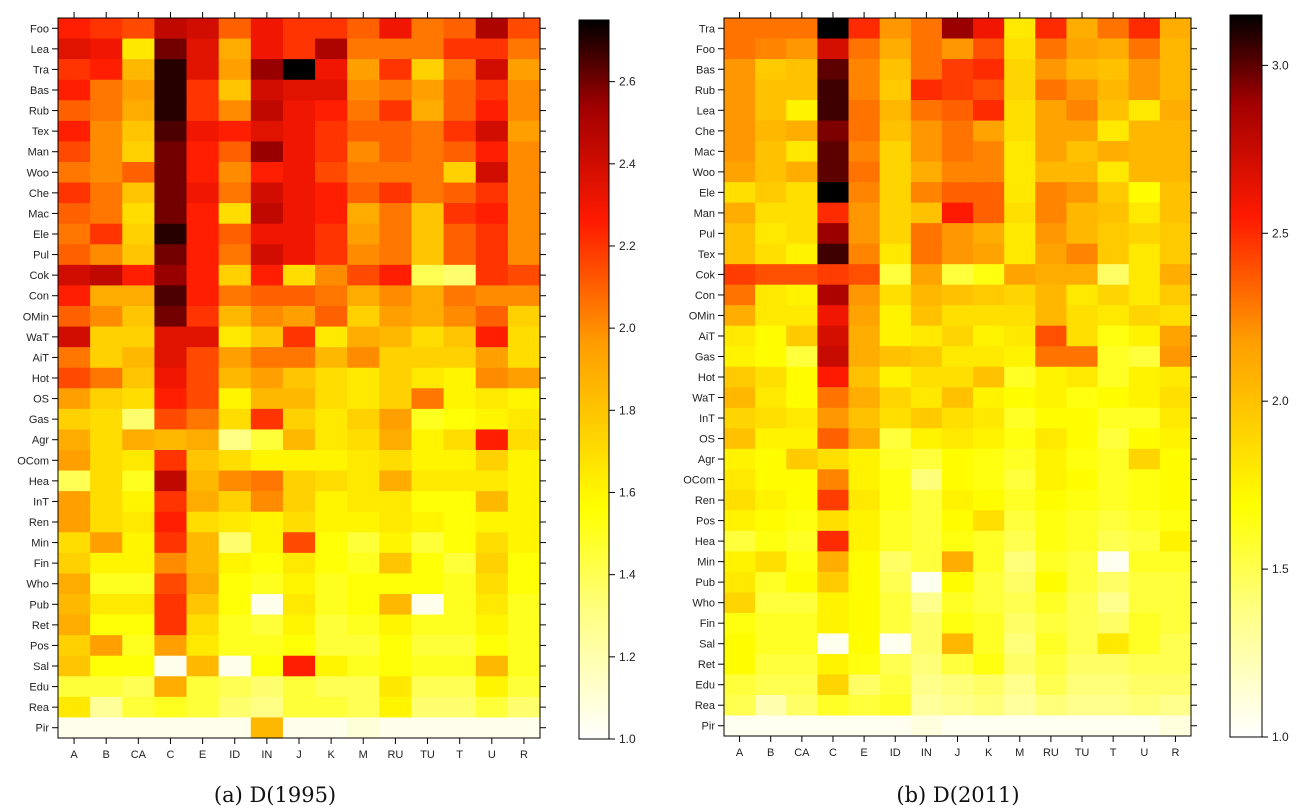  What do you see at coordinates (266, 755) in the screenshot?
I see `x-tick-label: IN` at bounding box center [266, 755].